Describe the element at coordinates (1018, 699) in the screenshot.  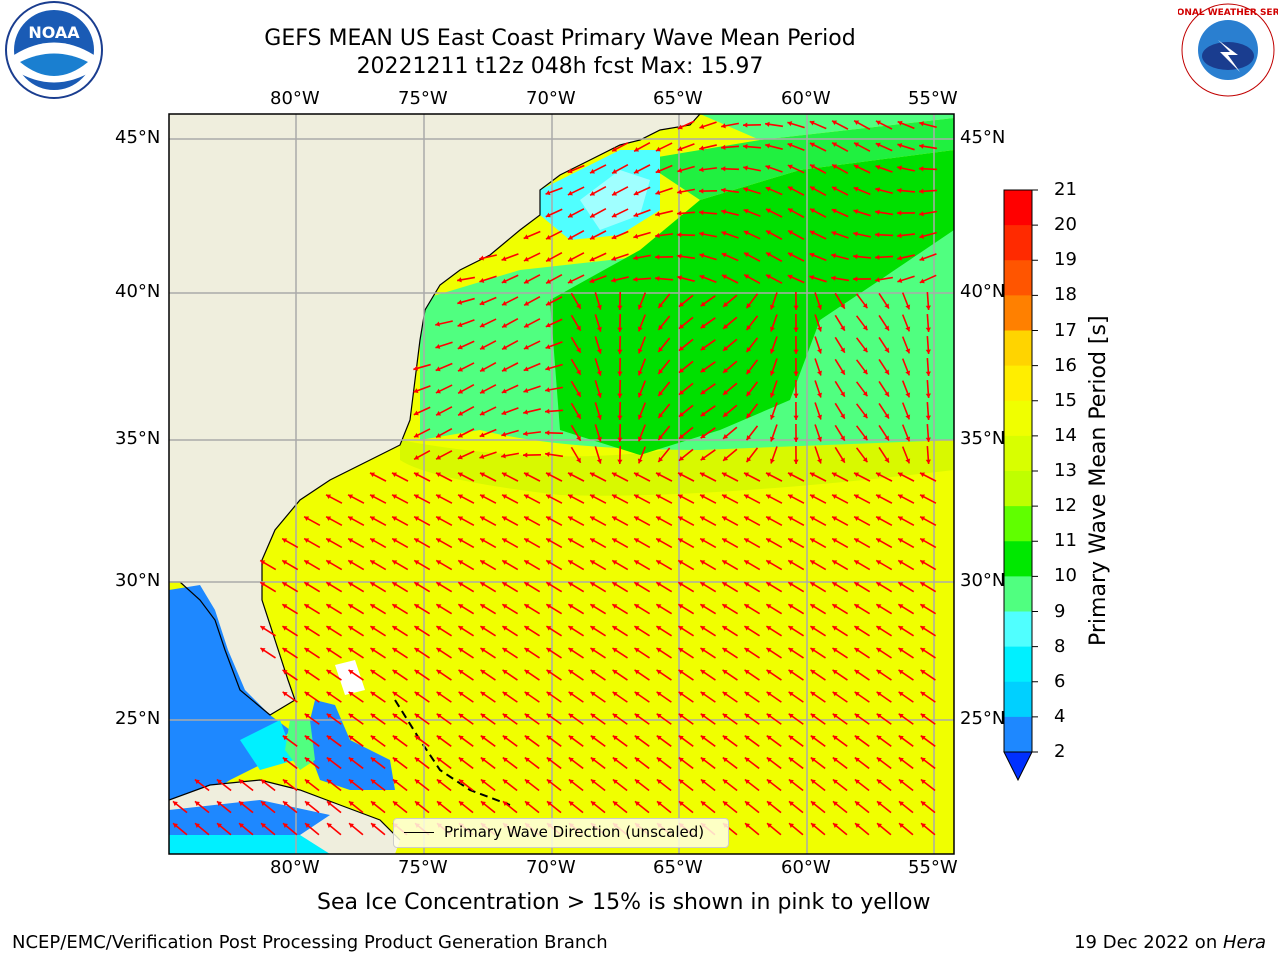
I see `colorbar-segment` at that location.